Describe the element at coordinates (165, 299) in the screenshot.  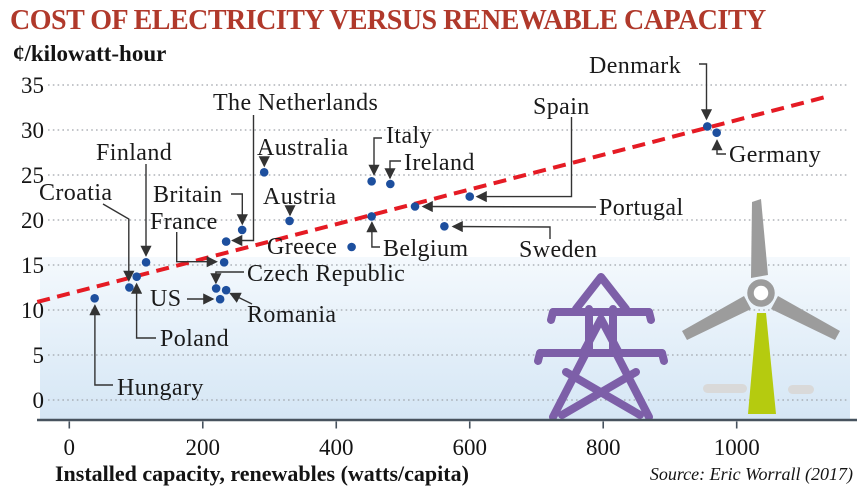
I see `point-label-us: US` at that location.